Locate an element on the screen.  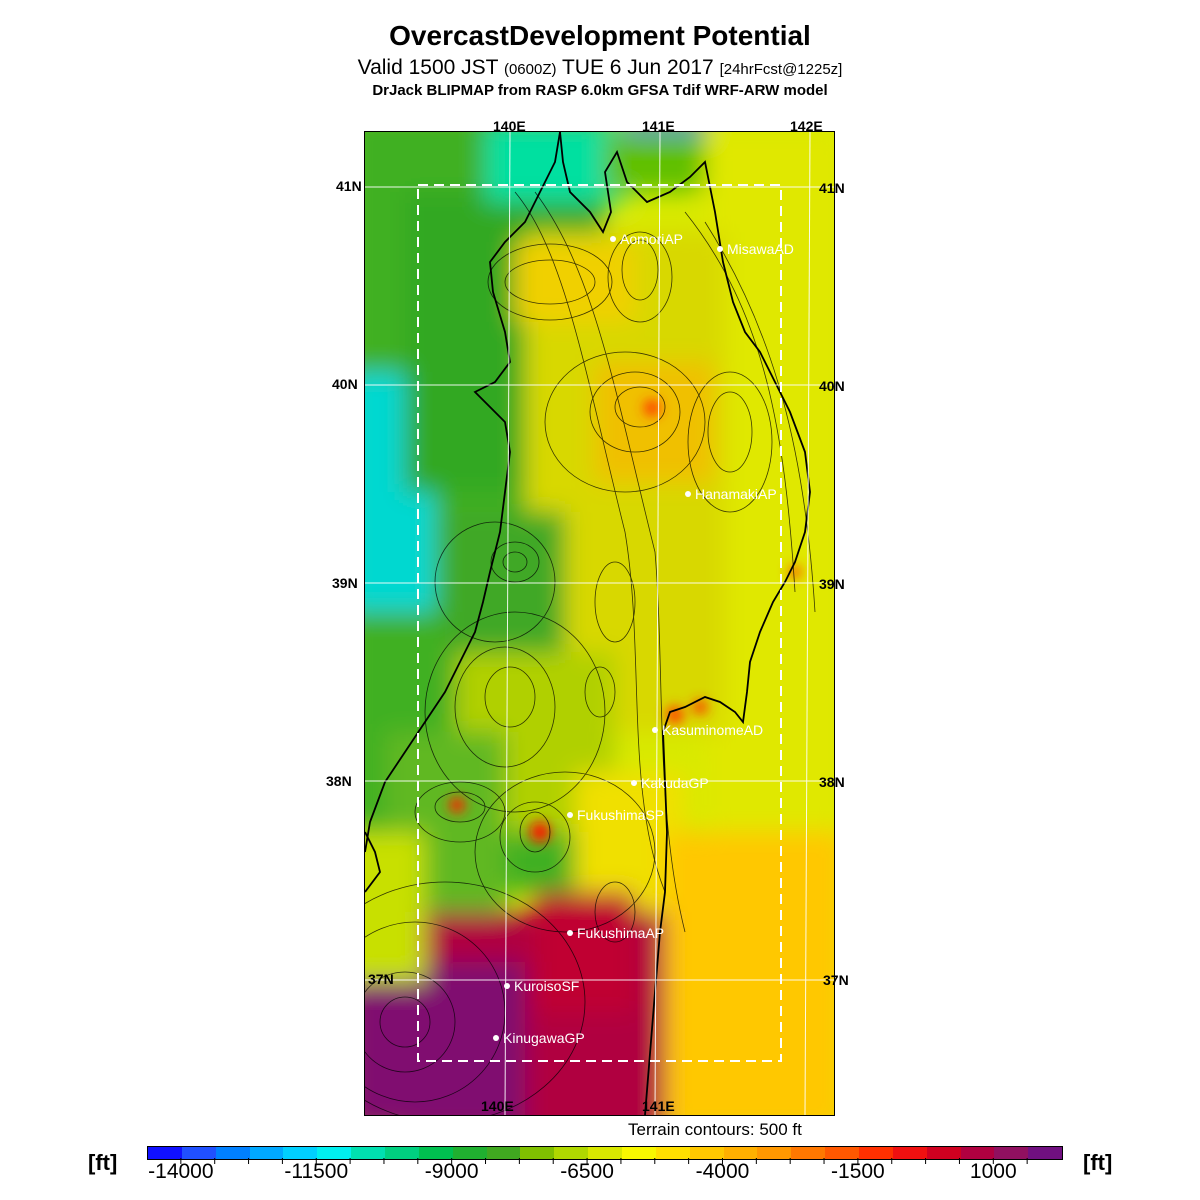
lat-label-left: 37N is located at coordinates (381, 979).